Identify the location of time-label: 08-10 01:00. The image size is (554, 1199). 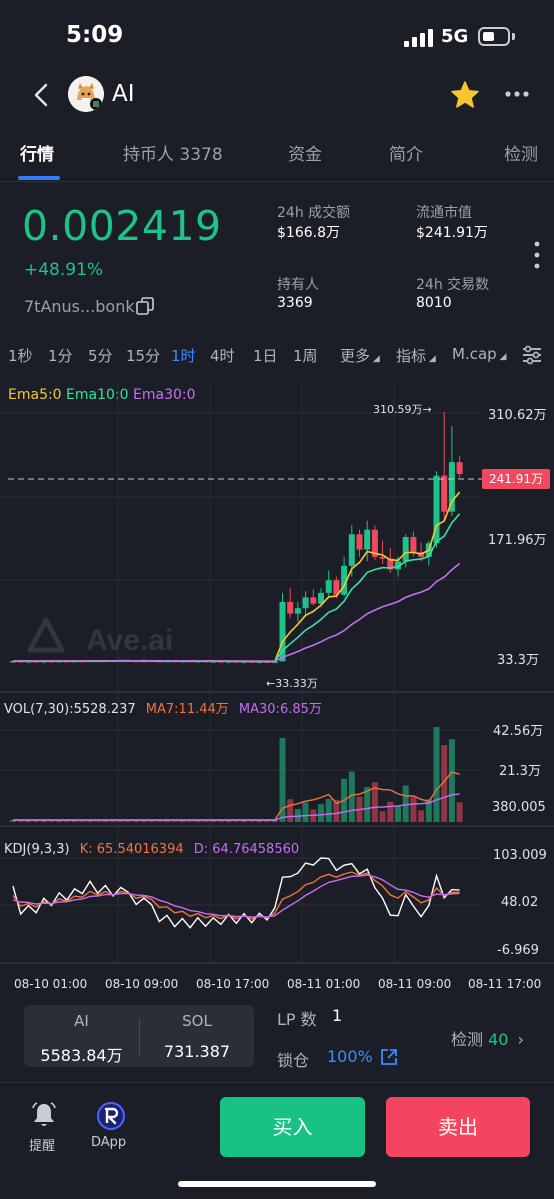
(51, 984).